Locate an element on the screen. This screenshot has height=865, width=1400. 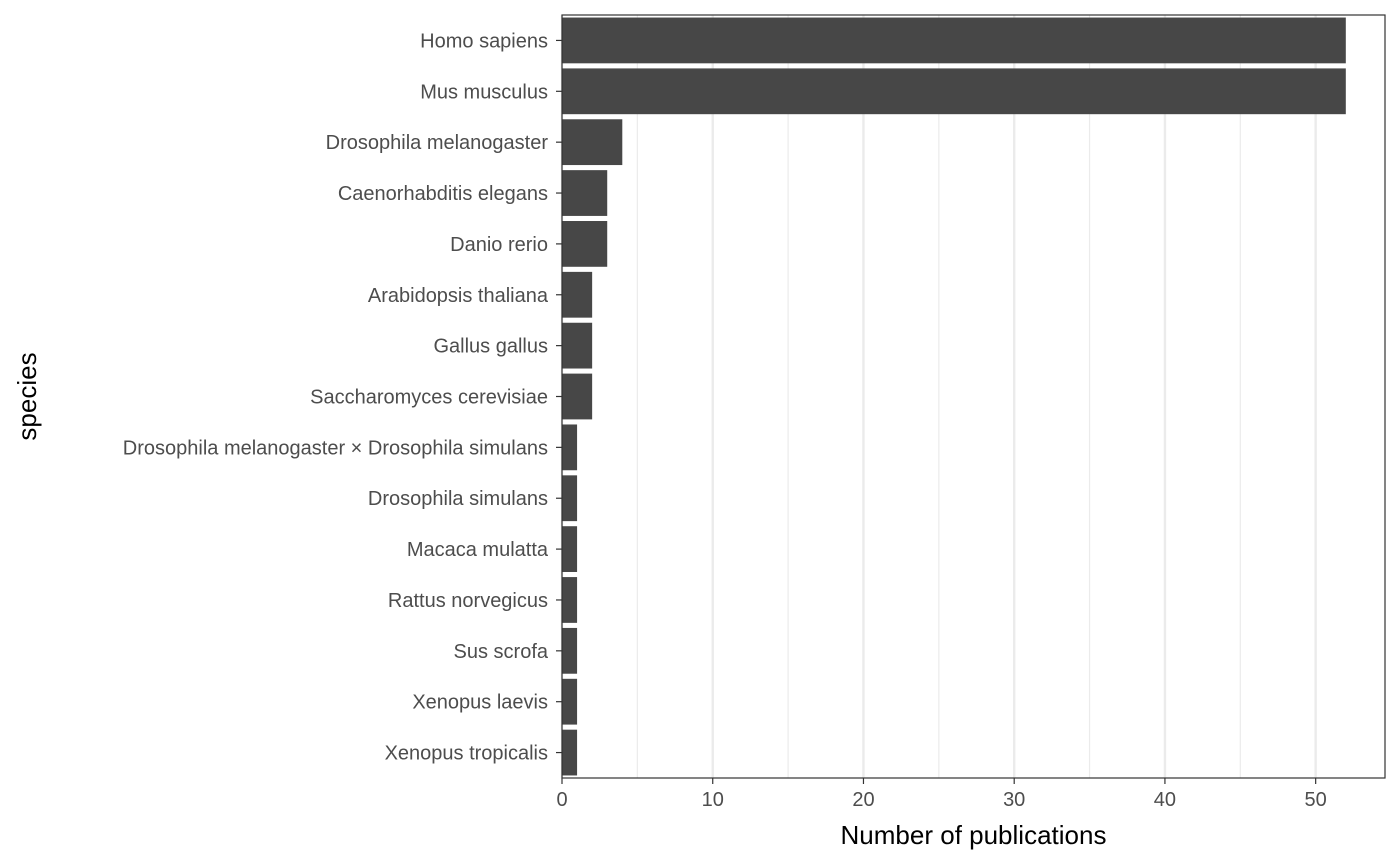
x-tick-label: 40 is located at coordinates (1165, 800).